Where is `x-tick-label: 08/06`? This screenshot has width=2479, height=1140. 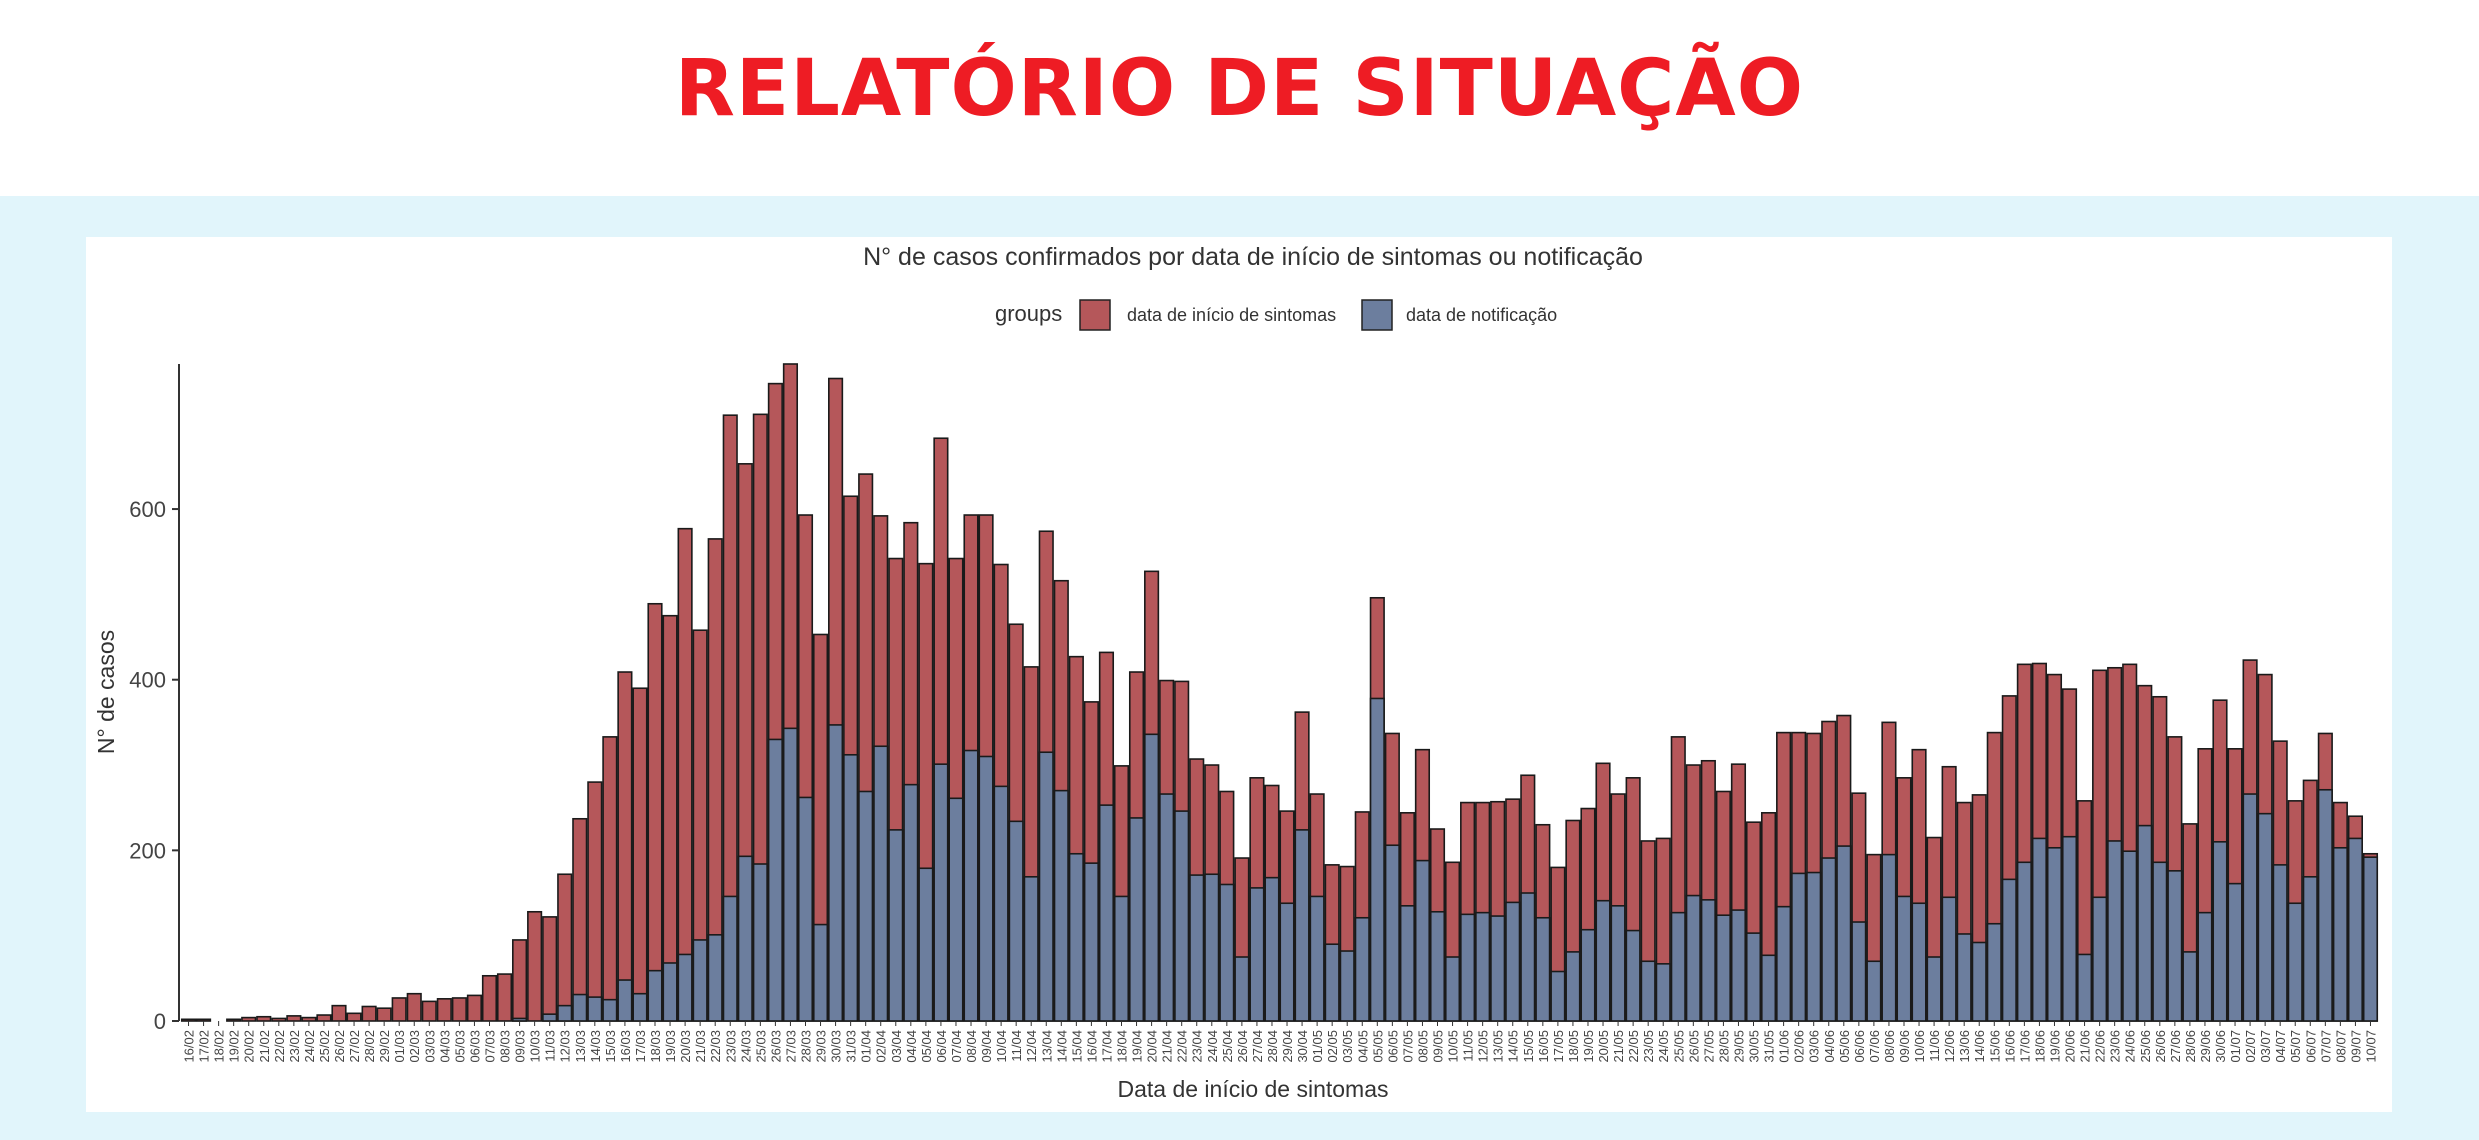 x-tick-label: 08/06 is located at coordinates (1889, 1046).